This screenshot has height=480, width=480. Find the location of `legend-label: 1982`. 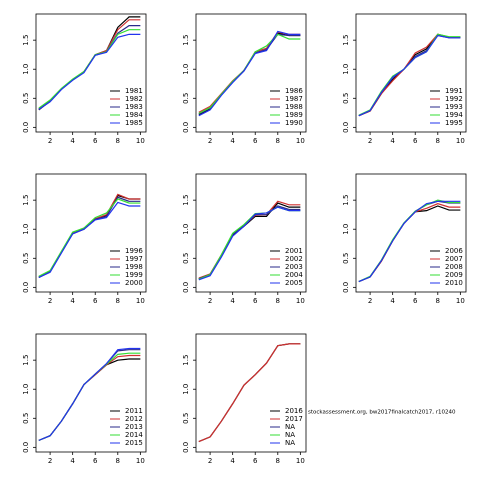

legend-label: 1982 is located at coordinates (134, 99).